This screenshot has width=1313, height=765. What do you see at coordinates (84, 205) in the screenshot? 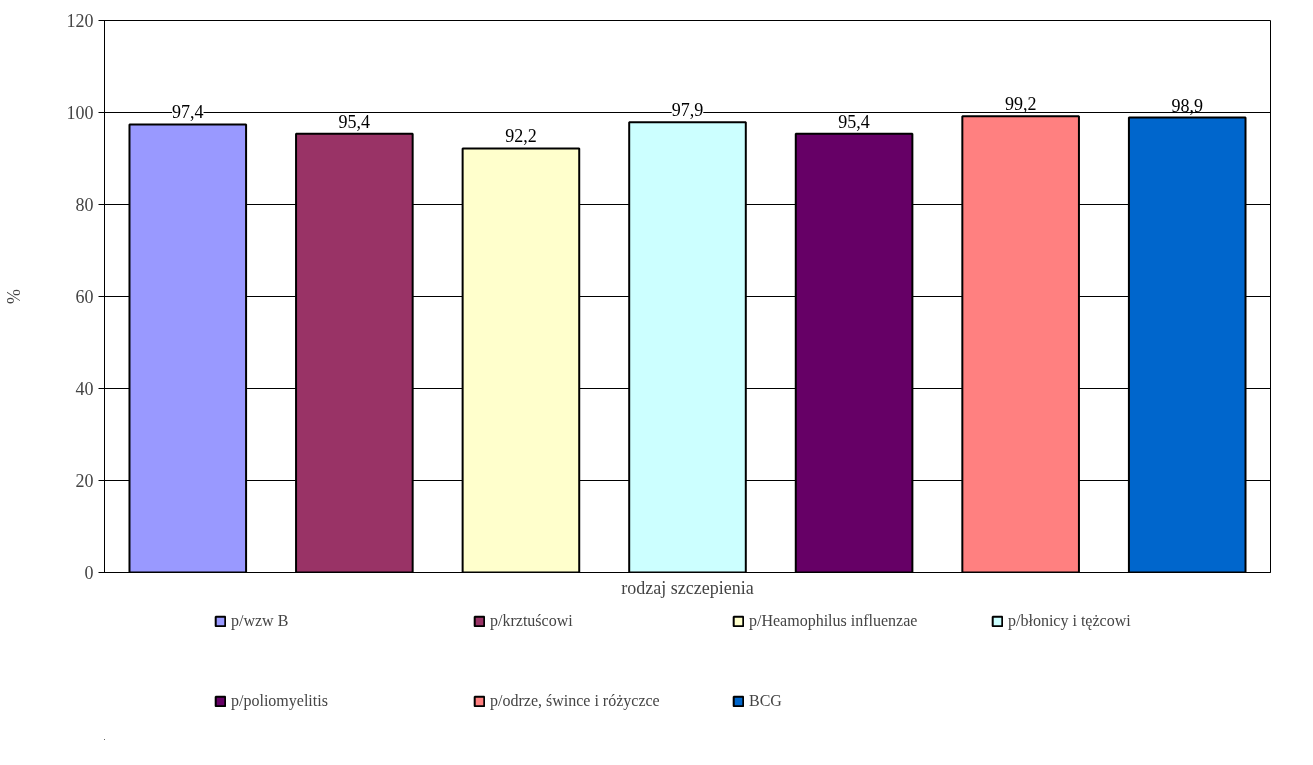
I see `y-tick-label: 80` at bounding box center [84, 205].